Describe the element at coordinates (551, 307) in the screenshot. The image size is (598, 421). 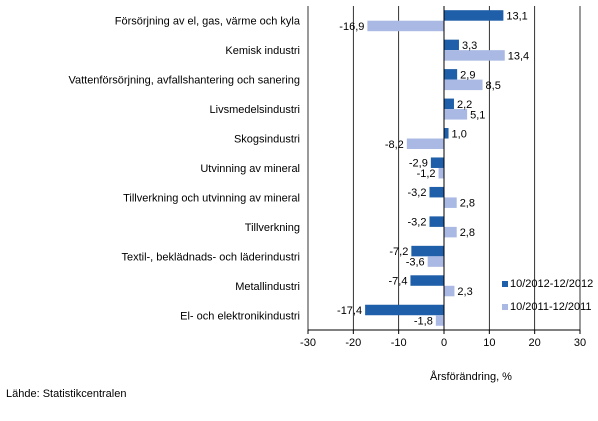
I see `legend-label: 10/2011-12/2011` at that location.